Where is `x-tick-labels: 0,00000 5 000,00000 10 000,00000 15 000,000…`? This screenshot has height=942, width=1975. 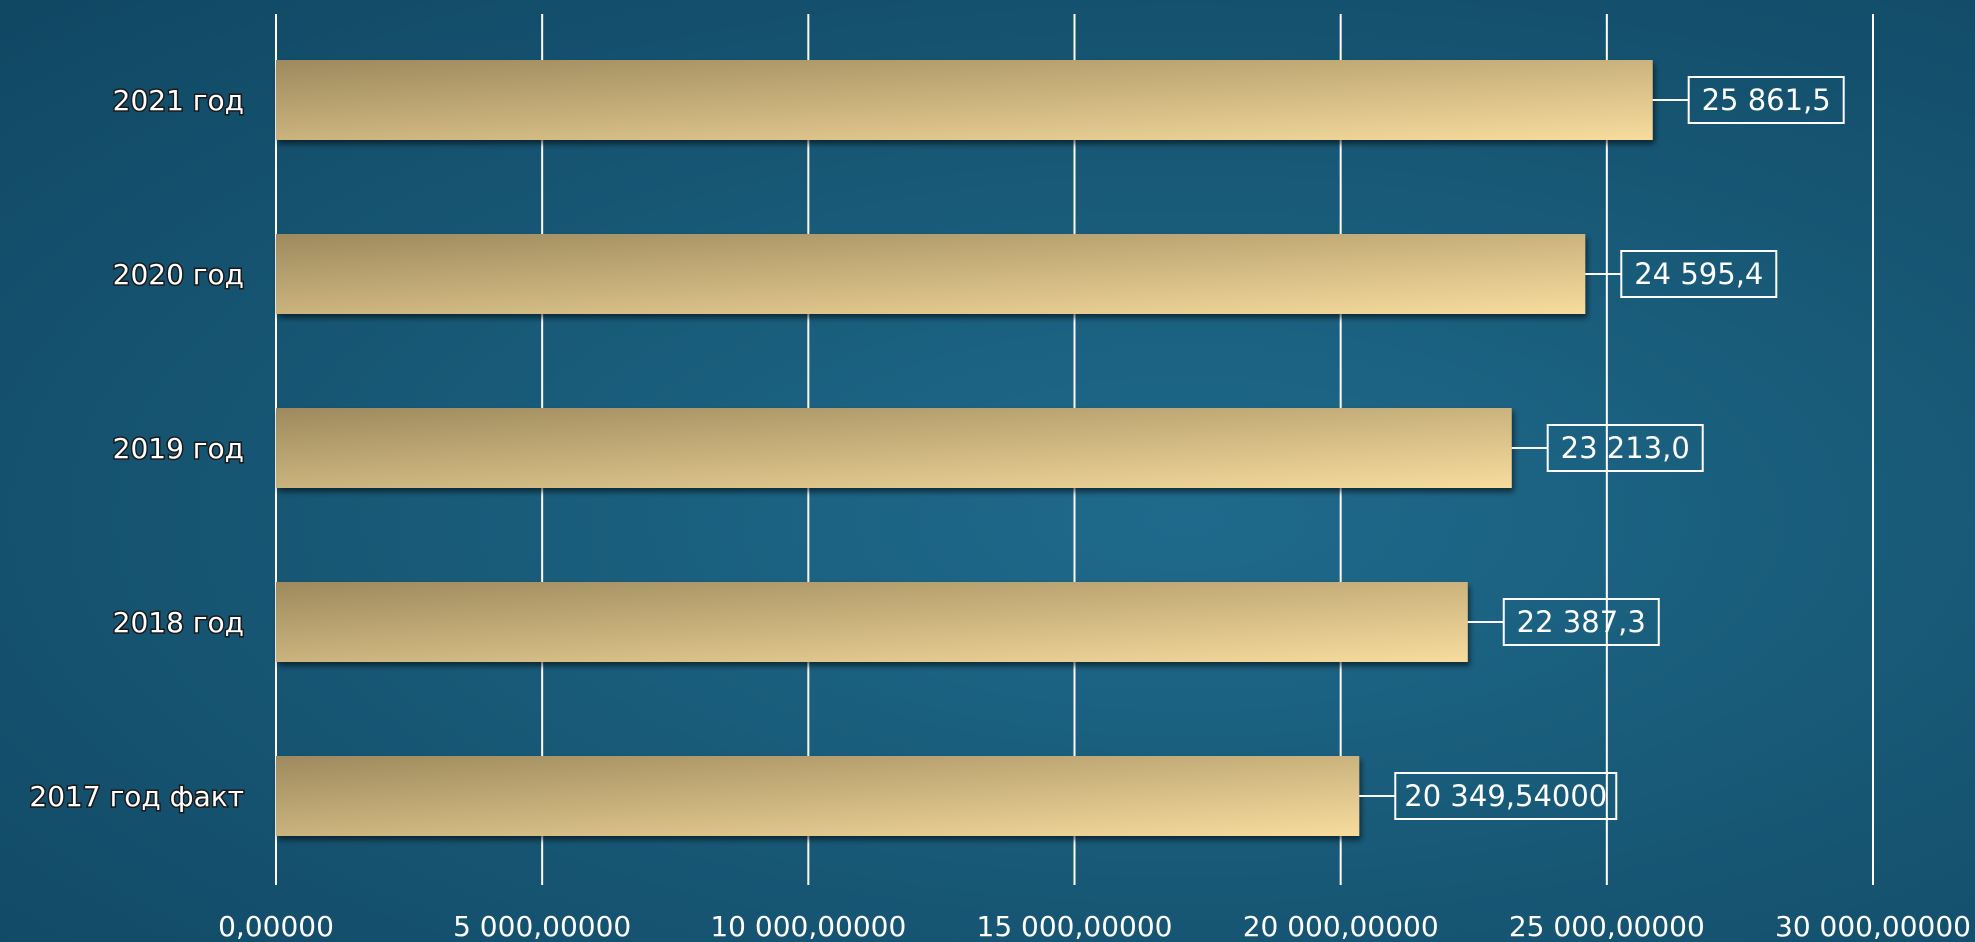
x-tick-labels: 0,00000 5 000,00000 10 000,00000 15 000,000… is located at coordinates (1094, 926).